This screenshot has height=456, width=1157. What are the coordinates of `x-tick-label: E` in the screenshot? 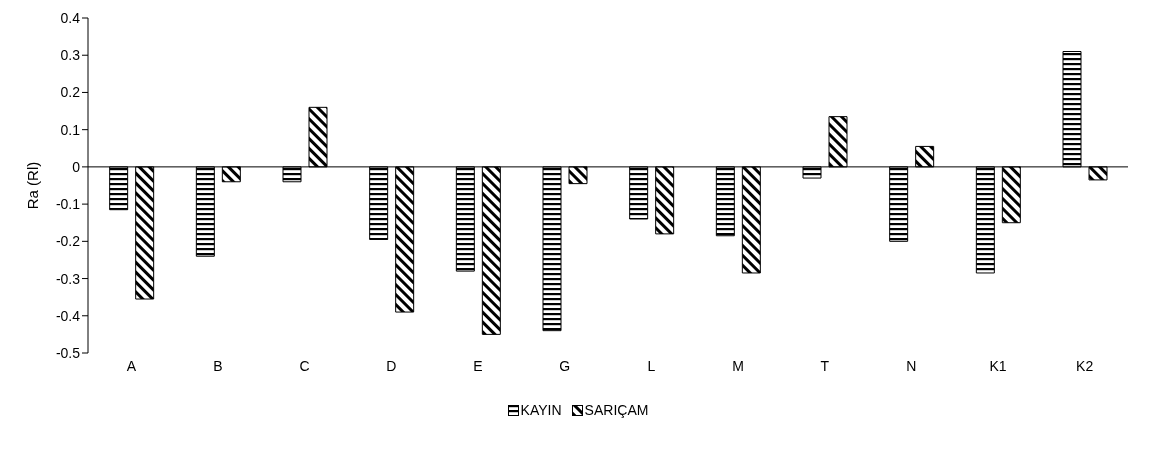 It's located at (478, 365).